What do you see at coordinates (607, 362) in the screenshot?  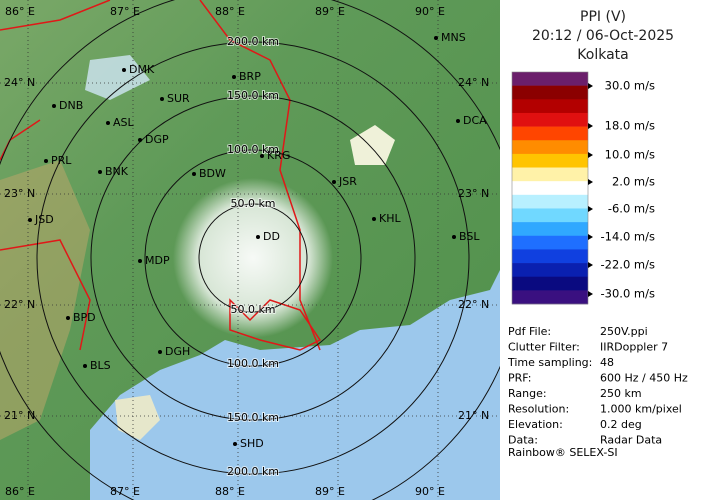 I see `info-value: 48` at bounding box center [607, 362].